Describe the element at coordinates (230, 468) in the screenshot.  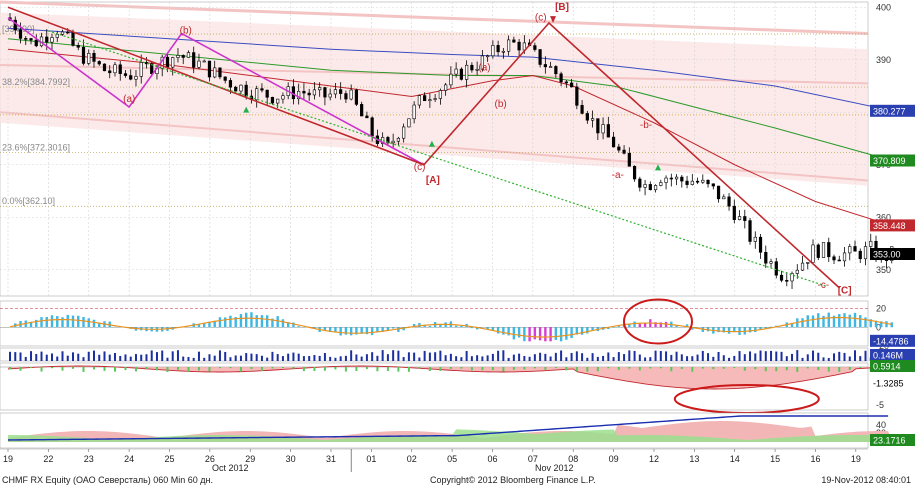
I see `month-label-0: Oct 2012` at that location.